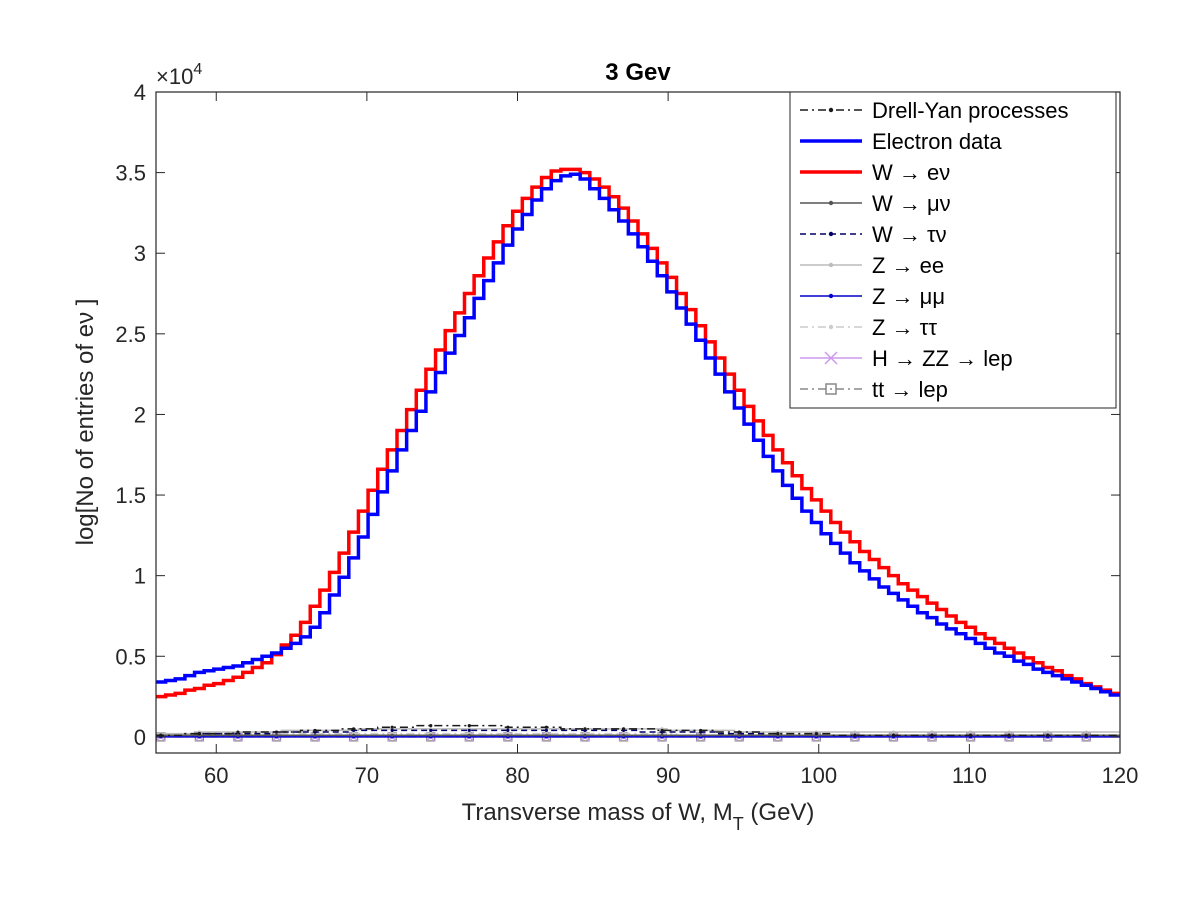 Image resolution: width=1200 pixels, height=900 pixels. I want to click on y-tick-label: 0.5, so click(130, 656).